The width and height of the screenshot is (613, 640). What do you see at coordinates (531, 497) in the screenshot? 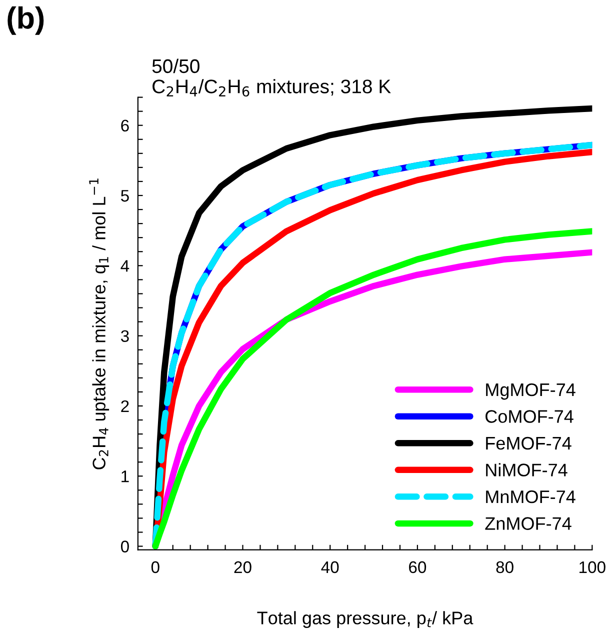
I see `legend-label: MnMOF-74` at bounding box center [531, 497].